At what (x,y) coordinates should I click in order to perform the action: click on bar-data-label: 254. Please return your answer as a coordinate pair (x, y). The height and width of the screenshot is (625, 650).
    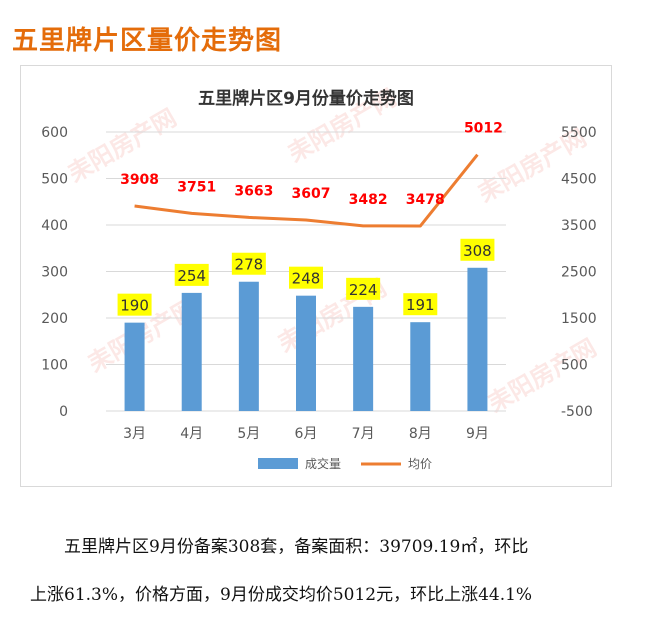
    Looking at the image, I should click on (191, 276).